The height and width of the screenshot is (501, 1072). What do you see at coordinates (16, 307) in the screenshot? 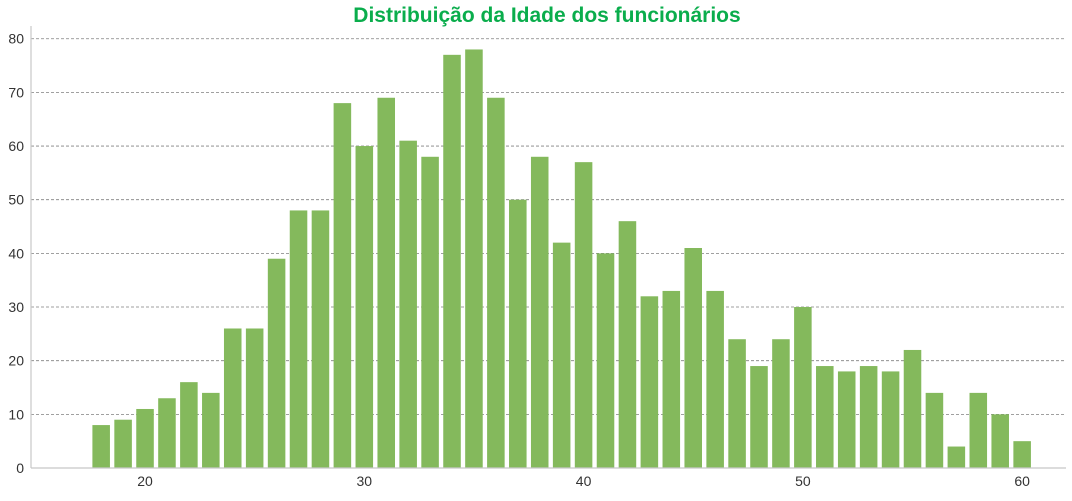
I see `y-tick-label-30: 30` at bounding box center [16, 307].